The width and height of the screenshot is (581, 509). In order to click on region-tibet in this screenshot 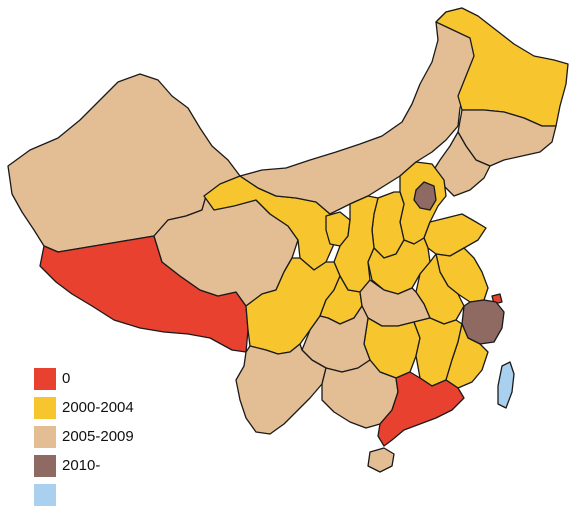, I will do `click(144, 294)`.